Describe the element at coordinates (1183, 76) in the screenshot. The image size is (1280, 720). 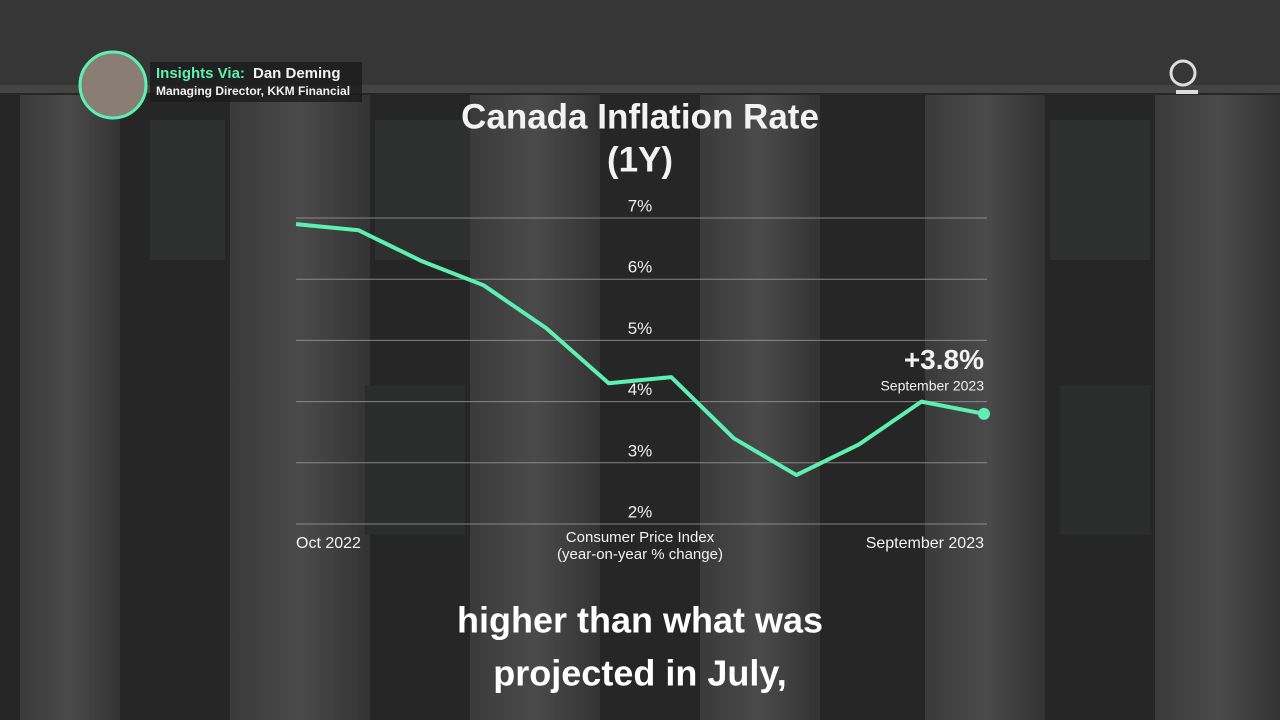
I see `logo` at that location.